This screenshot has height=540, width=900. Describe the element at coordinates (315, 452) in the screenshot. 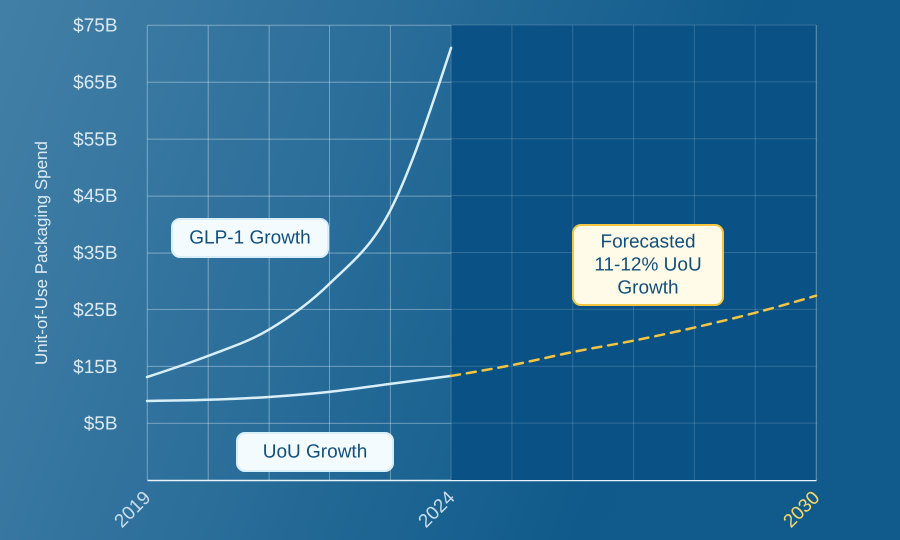

I see `text: UoU Growth` at that location.